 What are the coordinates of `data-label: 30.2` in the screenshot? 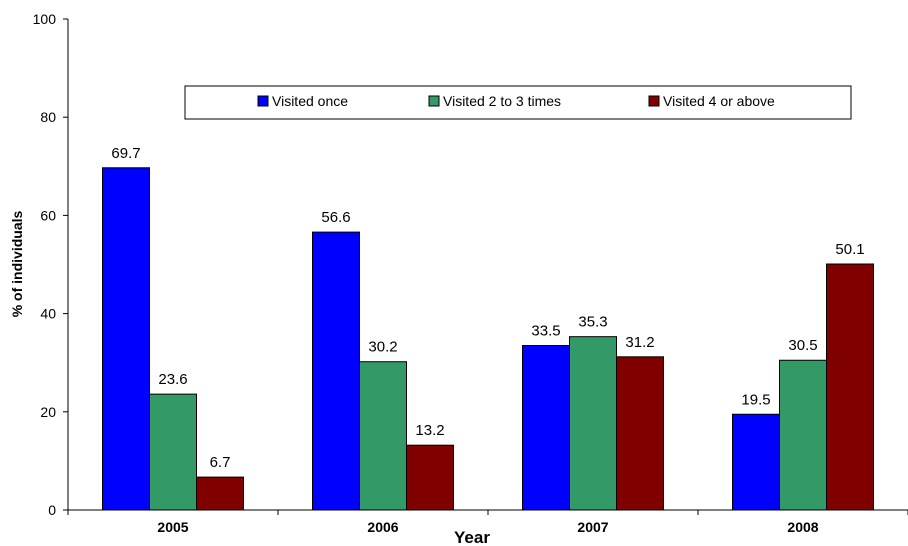 It's located at (382, 347).